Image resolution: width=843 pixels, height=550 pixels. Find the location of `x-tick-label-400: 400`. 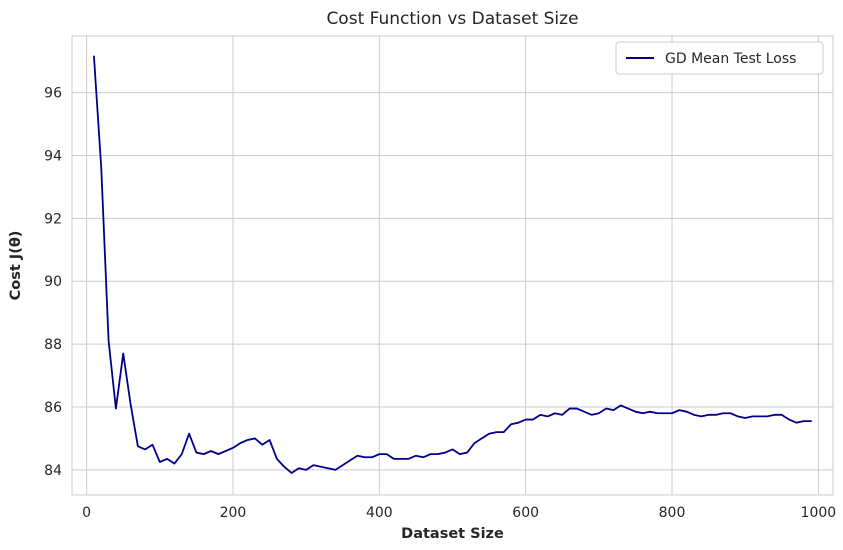

x-tick-label-400: 400 is located at coordinates (379, 513).